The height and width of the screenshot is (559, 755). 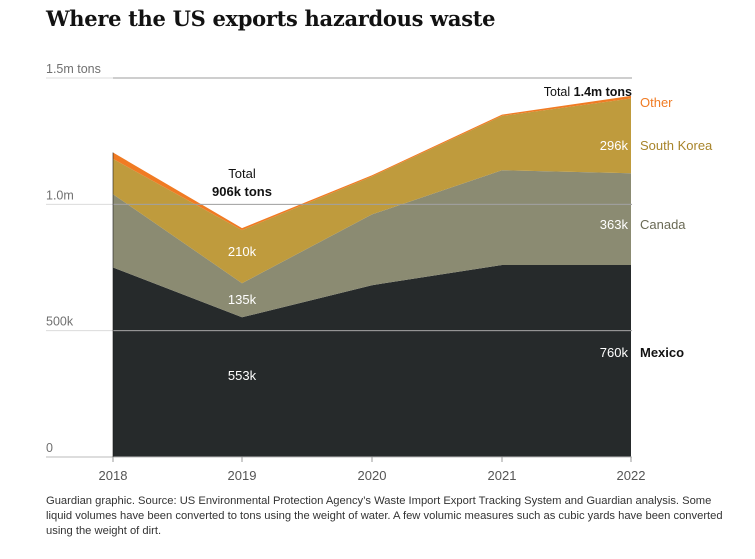 I want to click on legend-label-south-korea: South Korea, so click(x=676, y=145).